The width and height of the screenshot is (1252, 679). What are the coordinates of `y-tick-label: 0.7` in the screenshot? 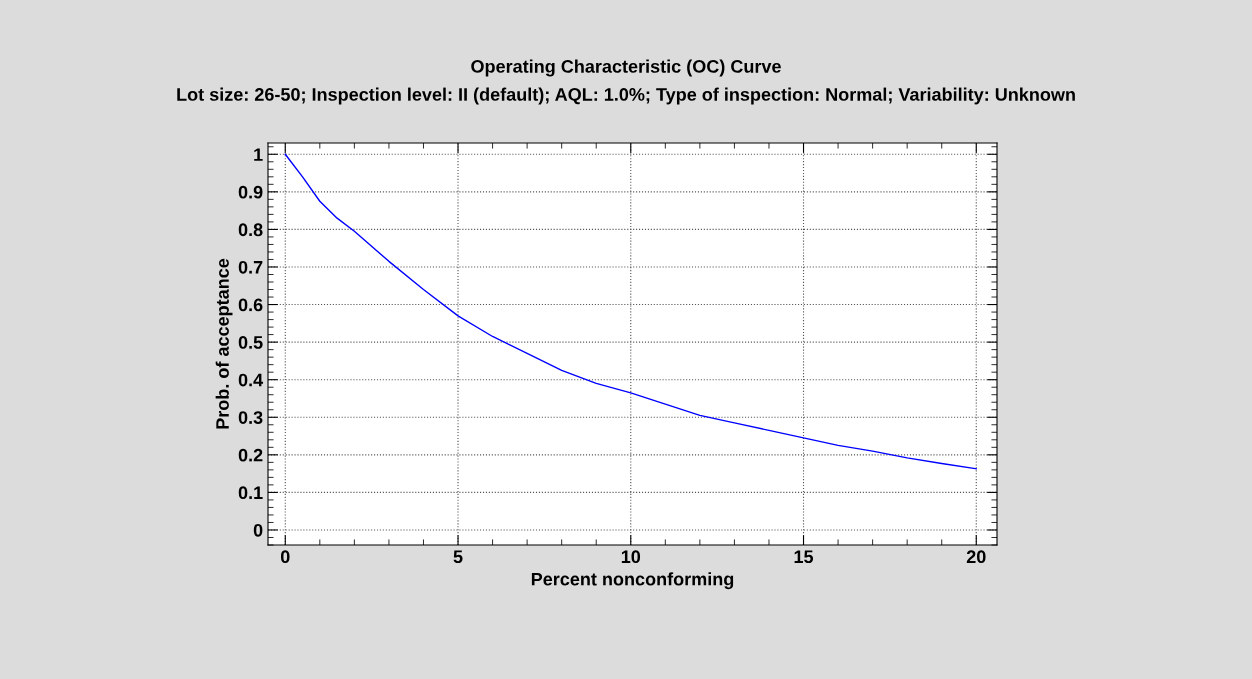 It's located at (250, 267).